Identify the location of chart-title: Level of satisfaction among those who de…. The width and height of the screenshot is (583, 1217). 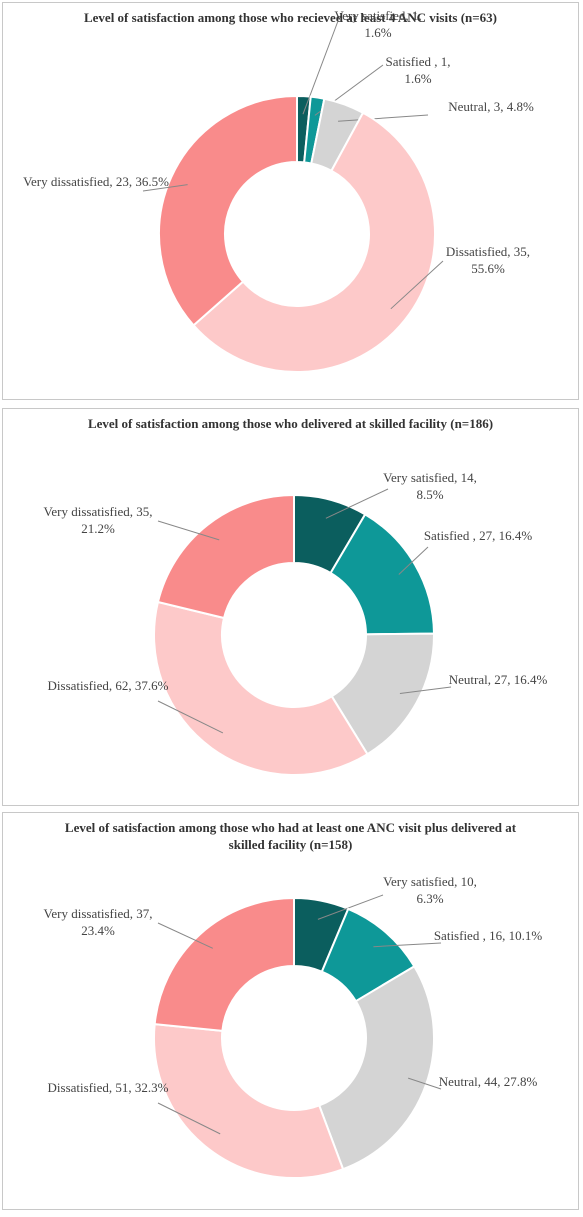
(290, 423).